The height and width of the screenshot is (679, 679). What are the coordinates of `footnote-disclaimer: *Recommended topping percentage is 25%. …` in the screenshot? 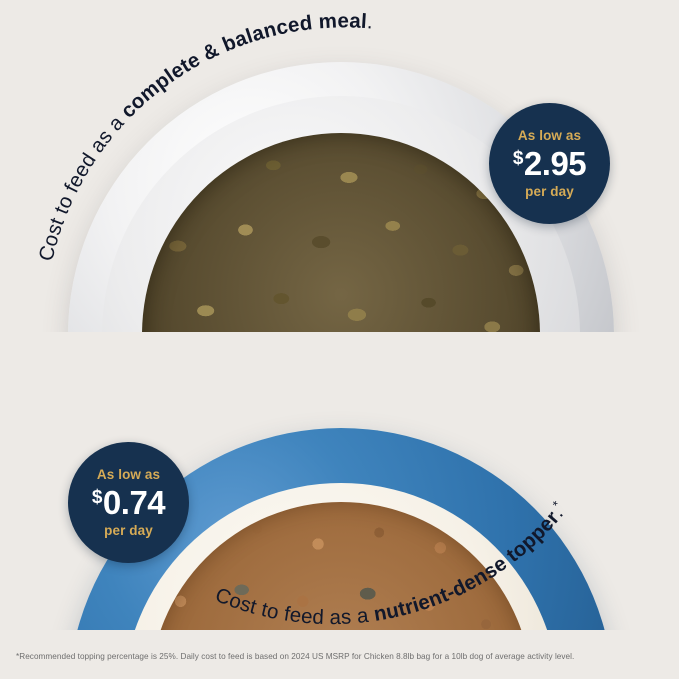 It's located at (295, 656).